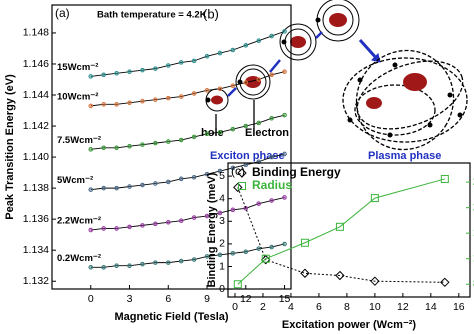  I want to click on x-tick-label: 4, so click(291, 307).